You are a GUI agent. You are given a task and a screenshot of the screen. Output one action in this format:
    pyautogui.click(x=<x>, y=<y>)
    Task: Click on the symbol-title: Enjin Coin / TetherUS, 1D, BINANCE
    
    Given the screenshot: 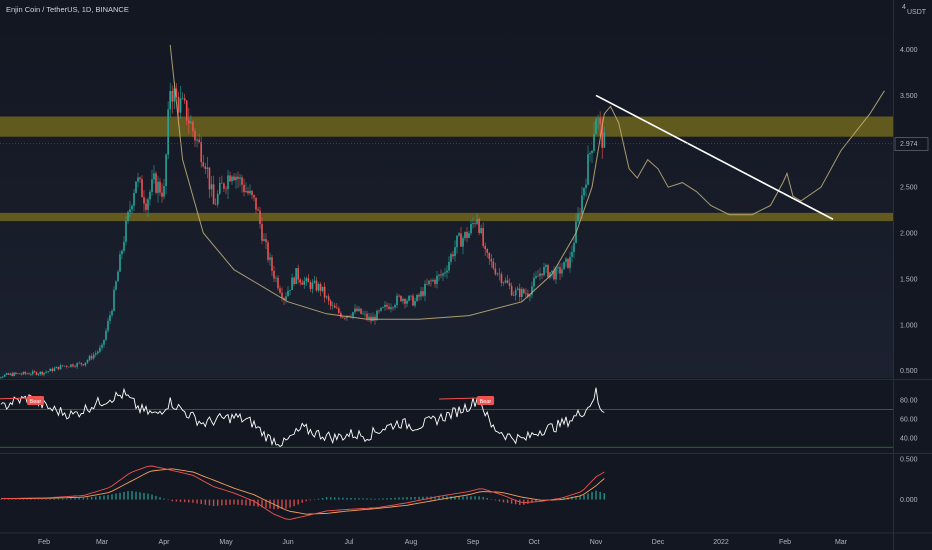 What is the action you would take?
    pyautogui.click(x=67, y=9)
    